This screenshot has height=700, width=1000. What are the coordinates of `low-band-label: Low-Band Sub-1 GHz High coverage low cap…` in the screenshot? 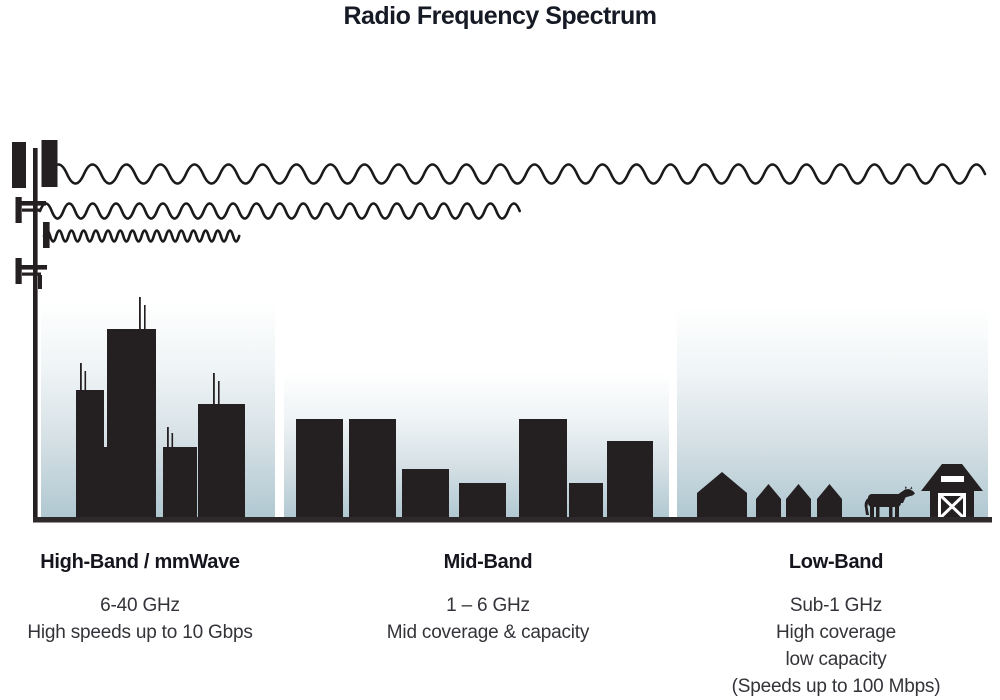 It's located at (836, 624).